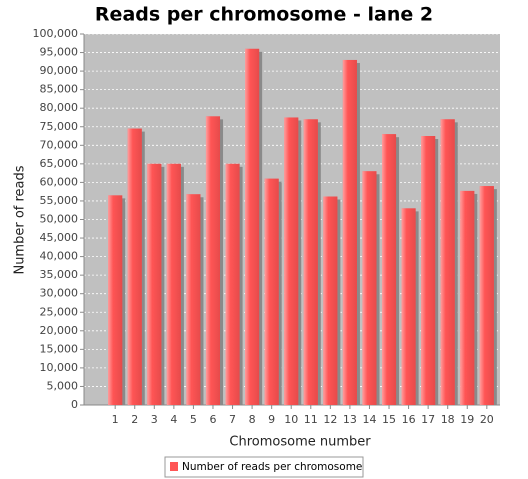 The height and width of the screenshot is (479, 528). I want to click on y-tick-label: 45,000, so click(59, 237).